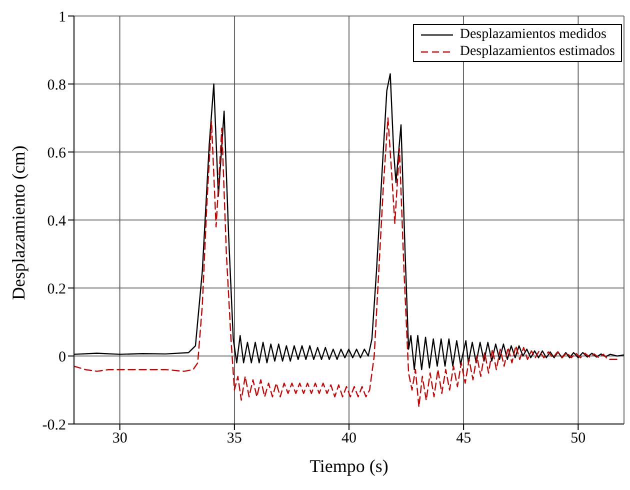 The width and height of the screenshot is (630, 490). I want to click on x-axis-title: Tiempo (s), so click(349, 466).